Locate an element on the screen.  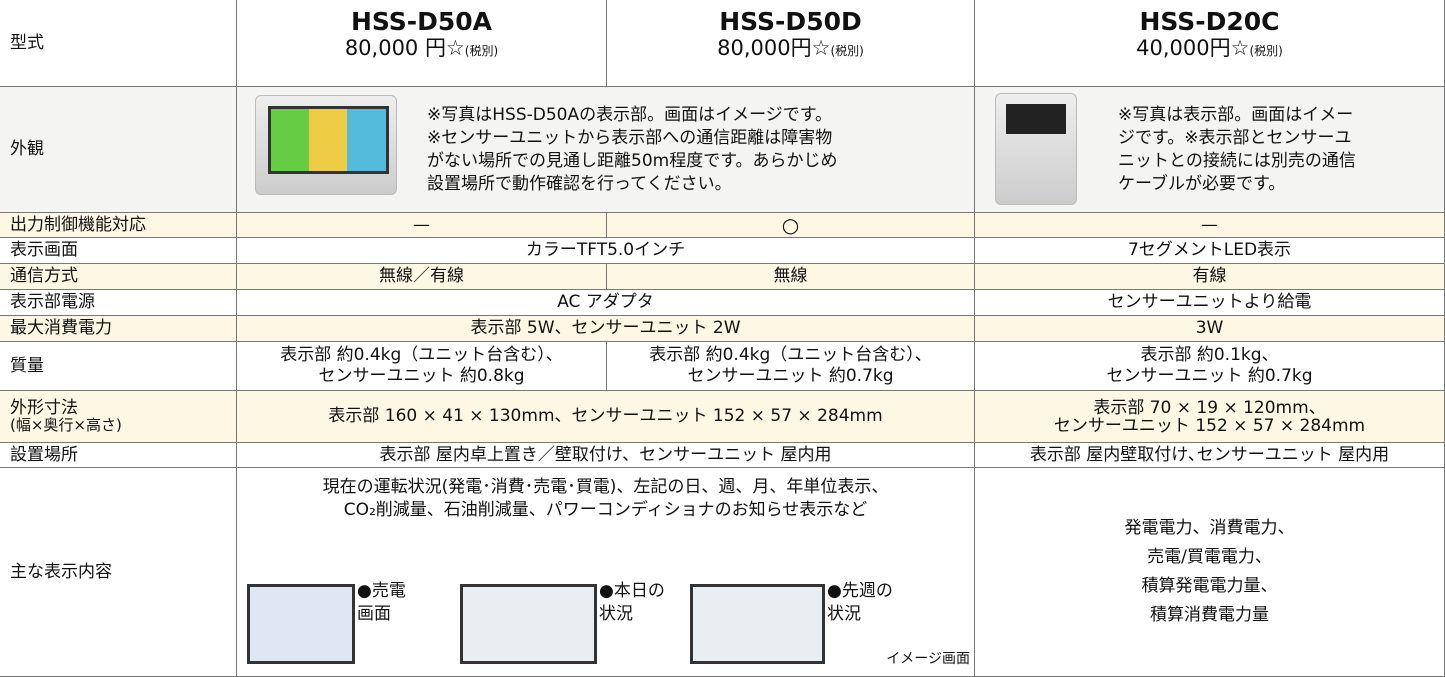
value-cell: センサーユニットより給電 is located at coordinates (1210, 303).